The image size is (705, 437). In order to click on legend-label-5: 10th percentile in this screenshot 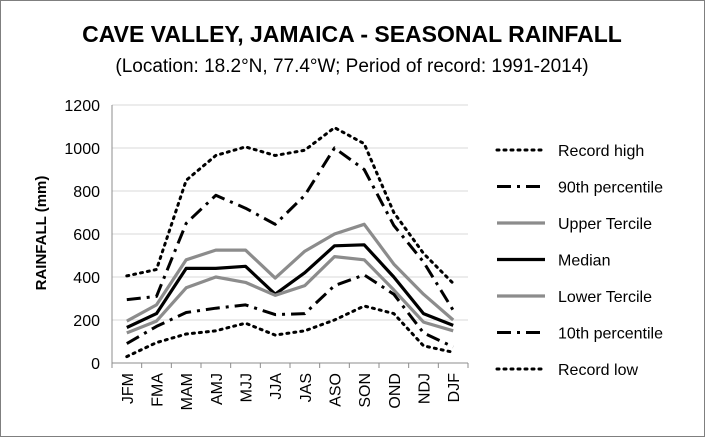, I will do `click(610, 334)`.